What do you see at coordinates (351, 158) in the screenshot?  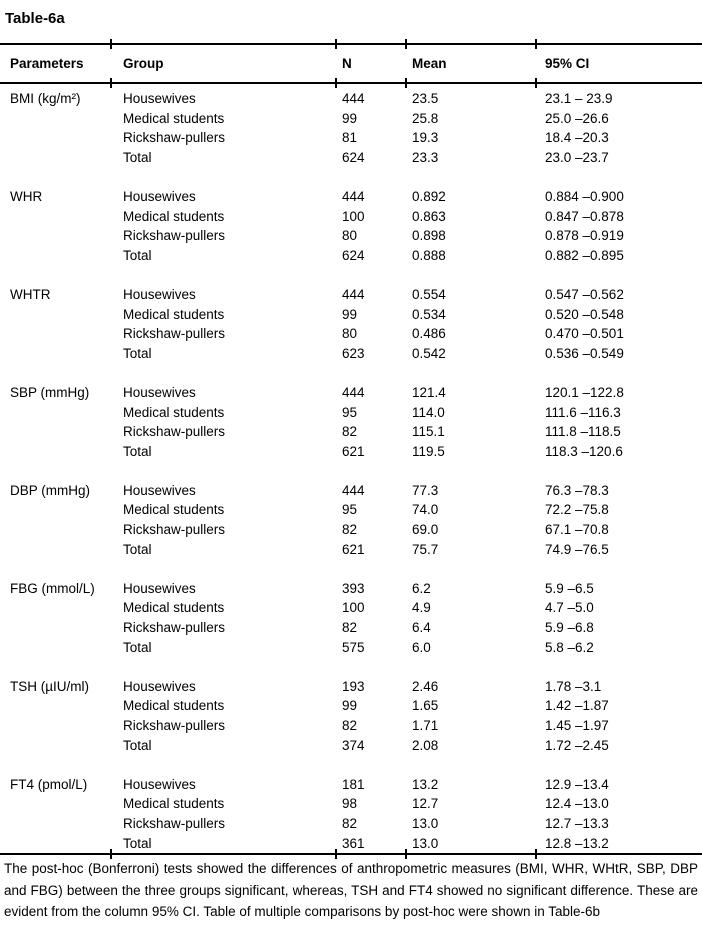 I see `table-row: Total 624 23.3 23.0 –23.7` at bounding box center [351, 158].